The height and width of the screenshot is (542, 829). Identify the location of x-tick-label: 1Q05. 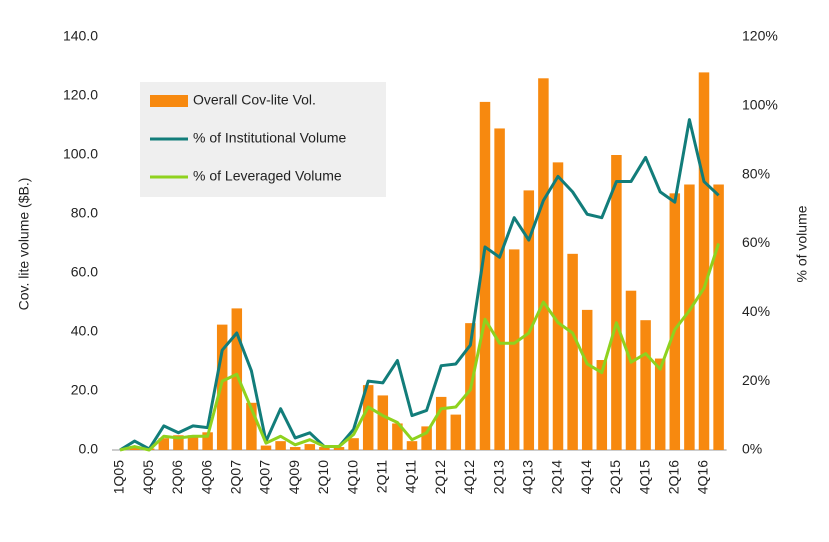
(119, 477).